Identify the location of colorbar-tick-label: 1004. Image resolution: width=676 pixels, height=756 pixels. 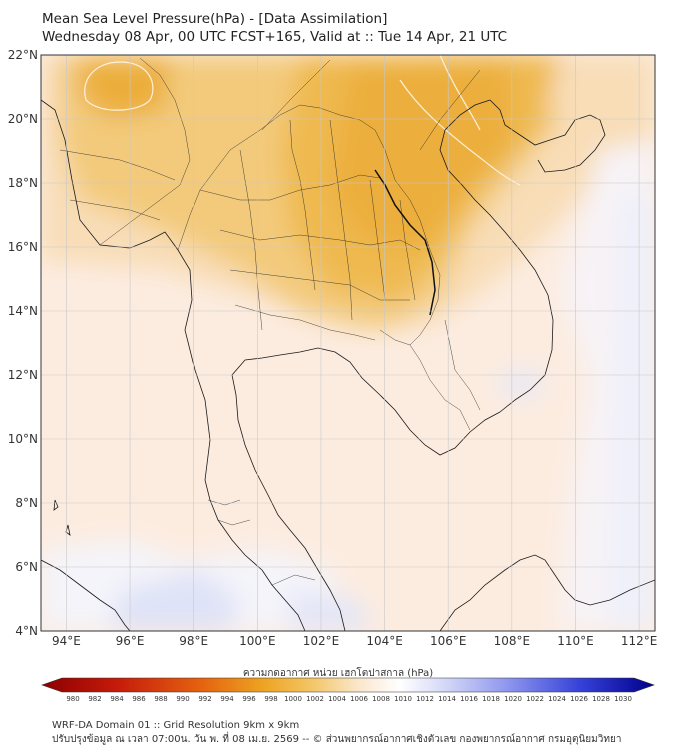
(337, 699).